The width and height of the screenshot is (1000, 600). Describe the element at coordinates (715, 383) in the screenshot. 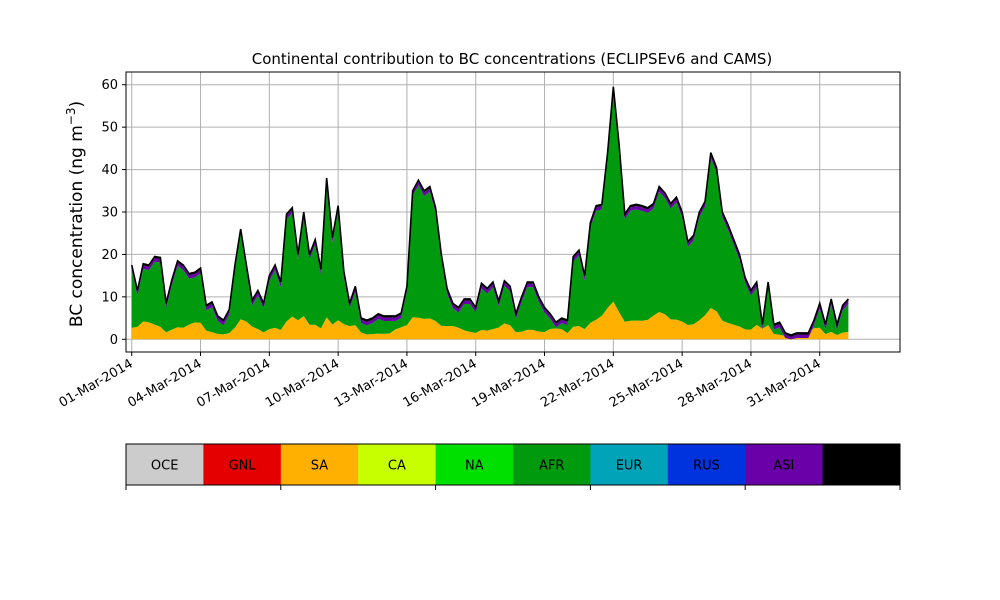

I see `x-tick-label: 28-Mar-2014` at that location.